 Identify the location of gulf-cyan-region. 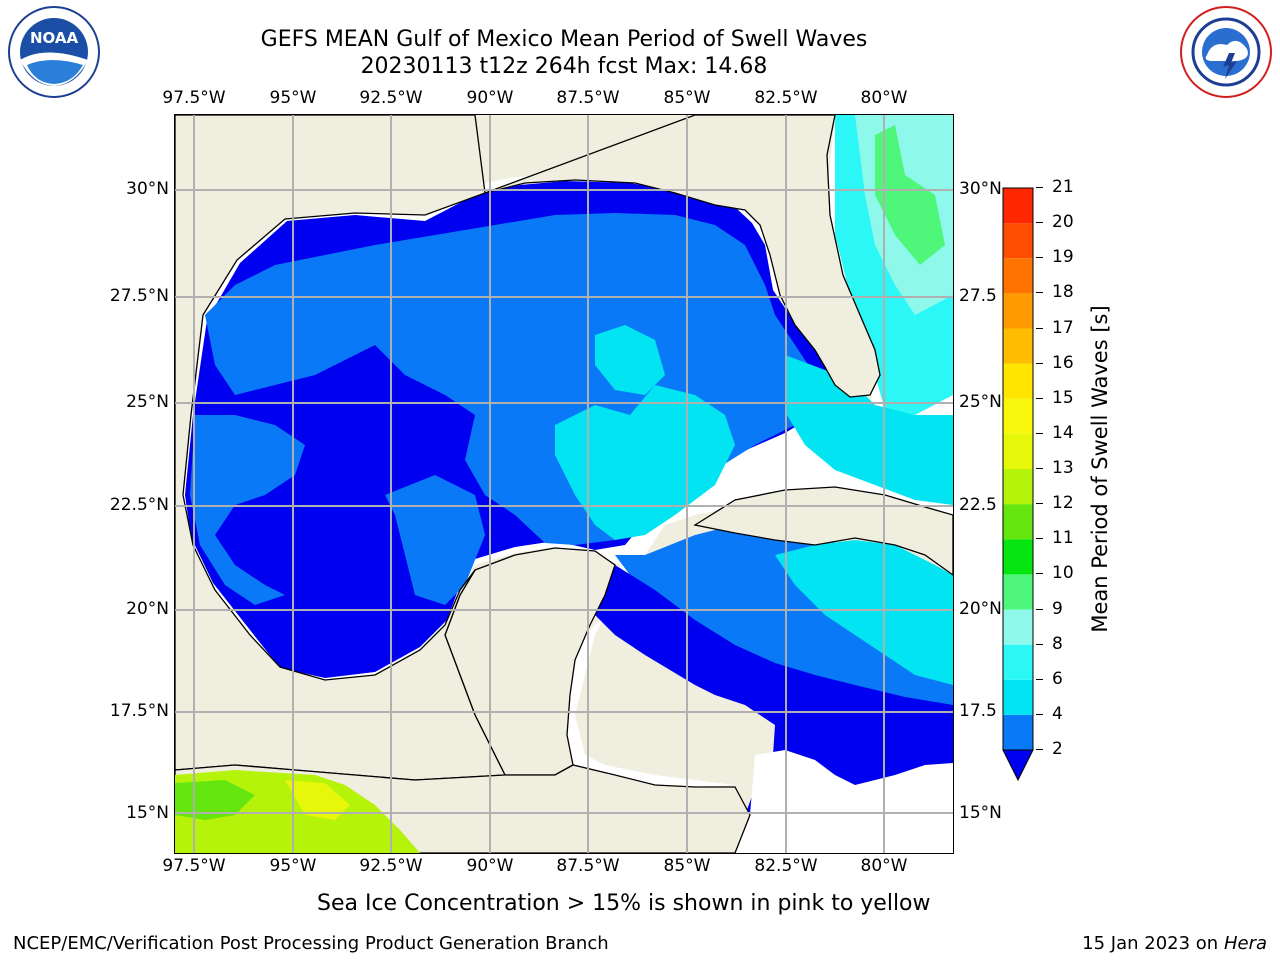
(645, 462).